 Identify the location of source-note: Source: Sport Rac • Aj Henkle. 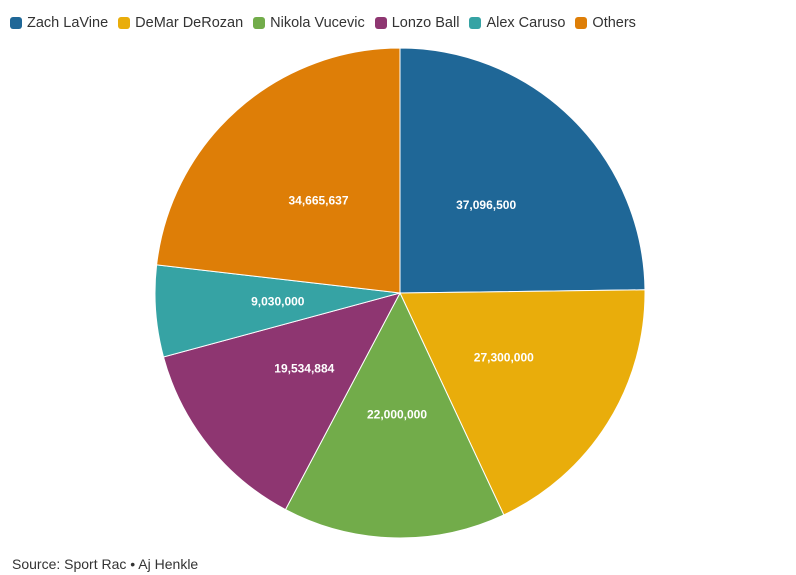
(105, 564).